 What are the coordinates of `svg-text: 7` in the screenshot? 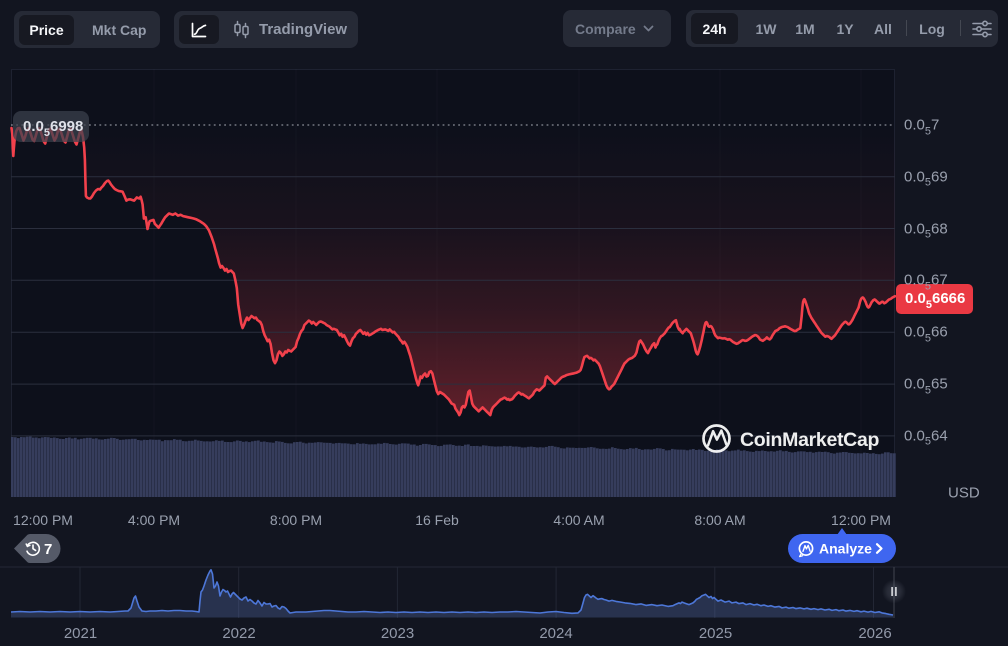 It's located at (48, 549).